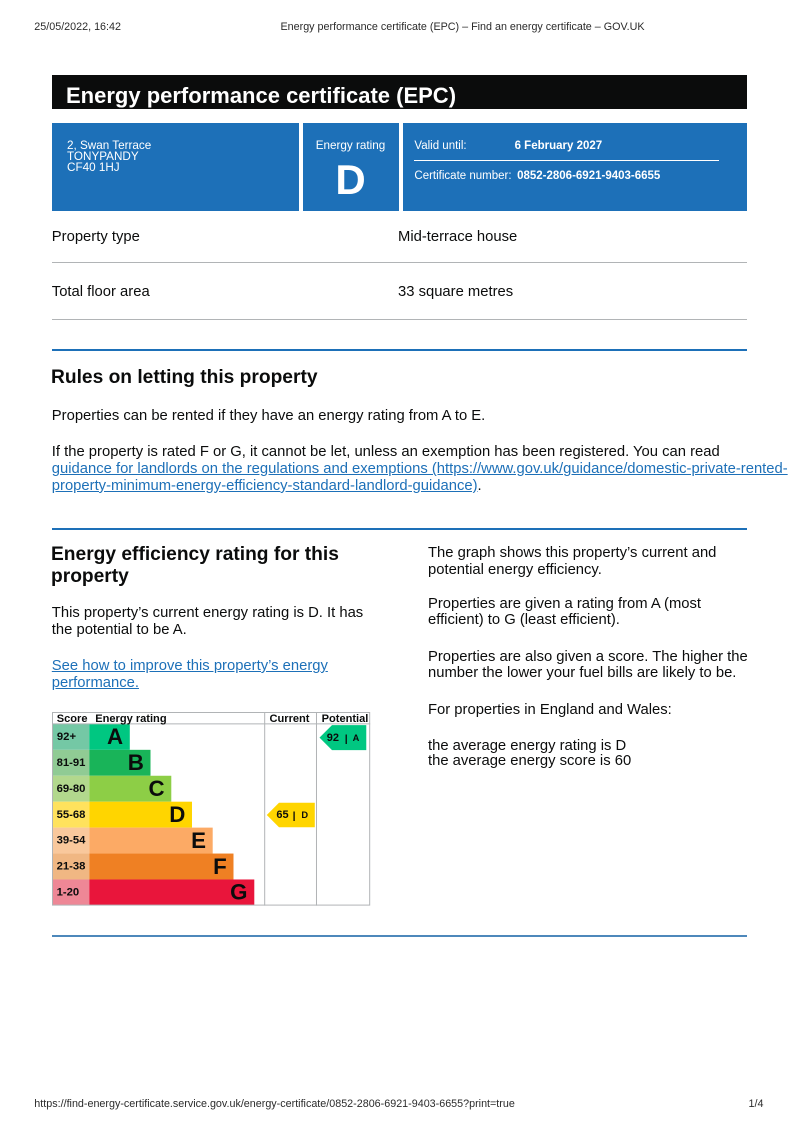 The image size is (800, 1129). I want to click on svg-text: F, so click(220, 866).